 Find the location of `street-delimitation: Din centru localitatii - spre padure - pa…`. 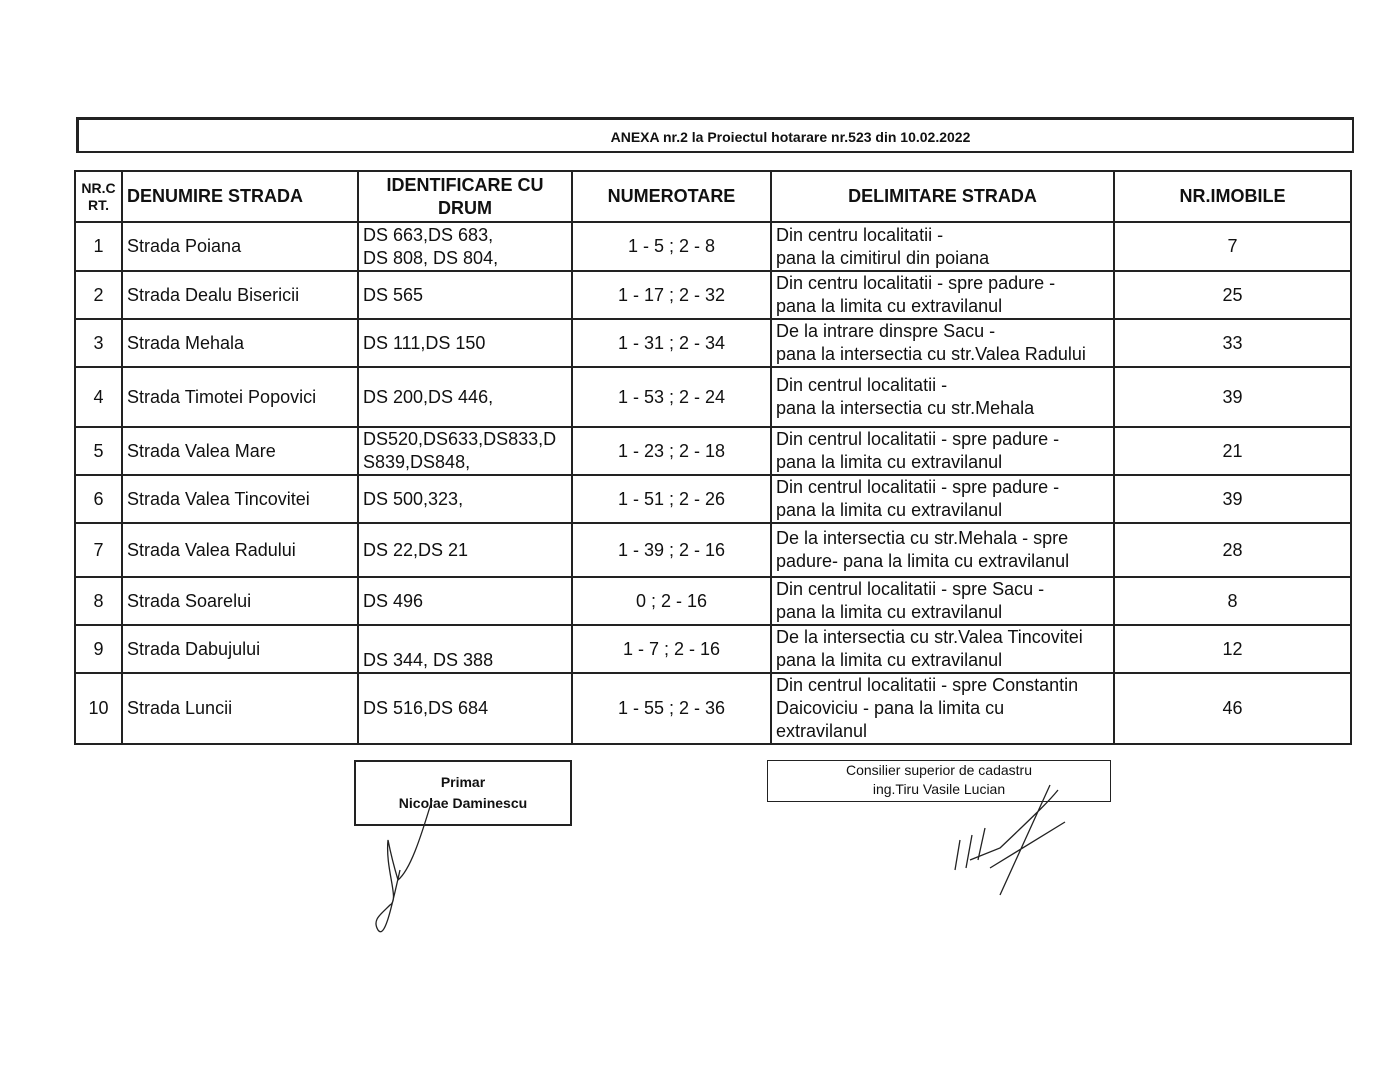

street-delimitation: Din centru localitatii - spre padure - pa… is located at coordinates (942, 295).